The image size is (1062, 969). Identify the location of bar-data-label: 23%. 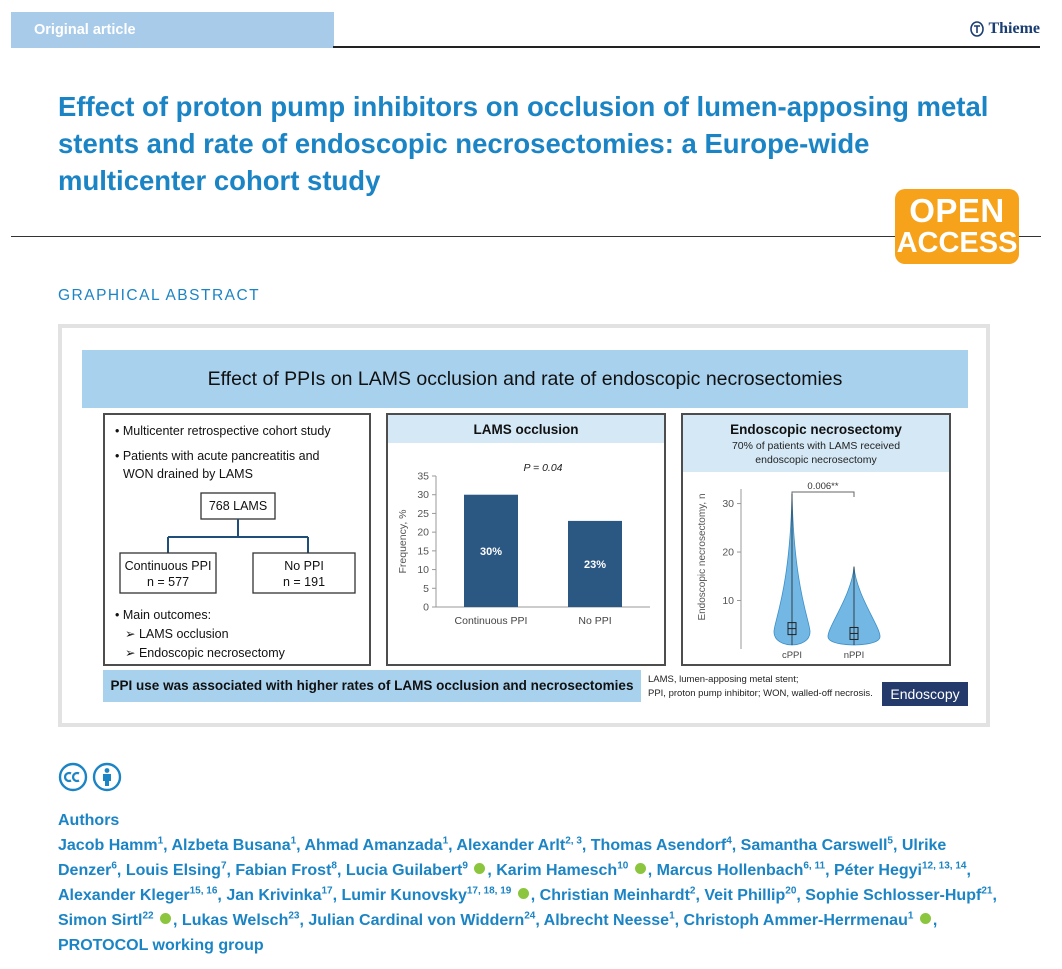
(595, 565).